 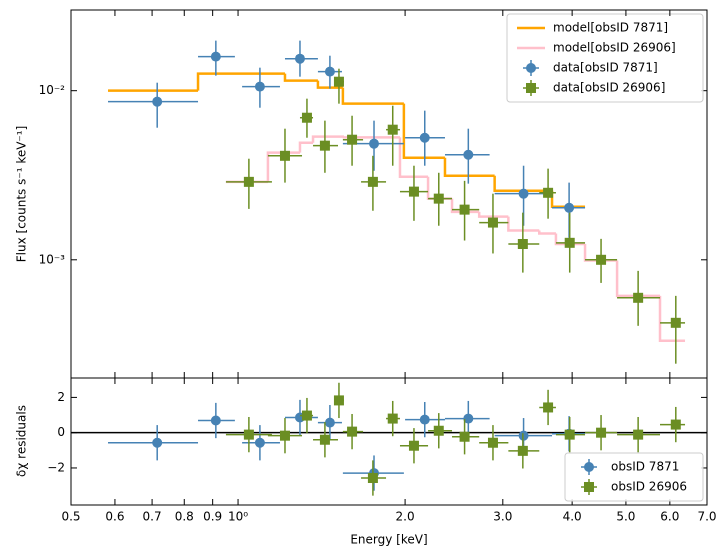 What do you see at coordinates (238, 517) in the screenshot?
I see `x-tick-label: 10⁰` at bounding box center [238, 517].